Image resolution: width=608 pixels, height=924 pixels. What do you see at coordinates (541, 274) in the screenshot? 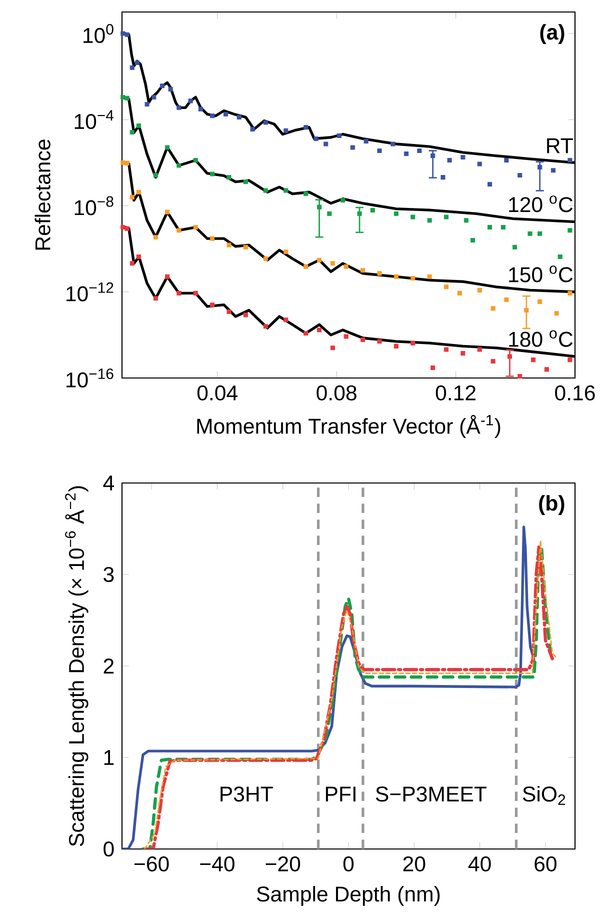
I see `series-label: 150 $^{o}$C` at bounding box center [541, 274].